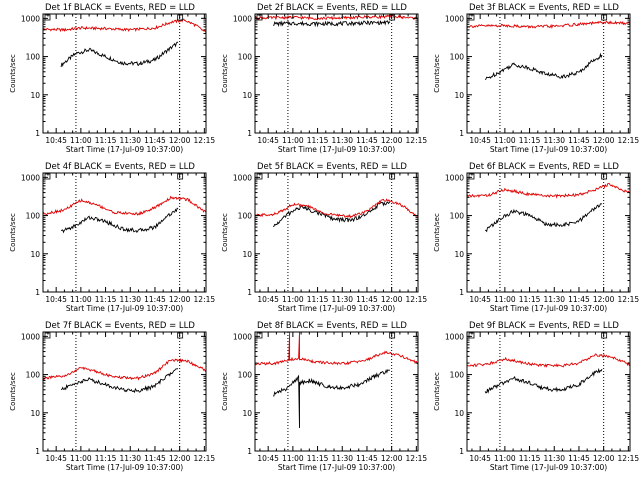 The height and width of the screenshot is (480, 640). I want to click on panel-title: Det 9f BLACK = Events, RED = LLD, so click(544, 326).